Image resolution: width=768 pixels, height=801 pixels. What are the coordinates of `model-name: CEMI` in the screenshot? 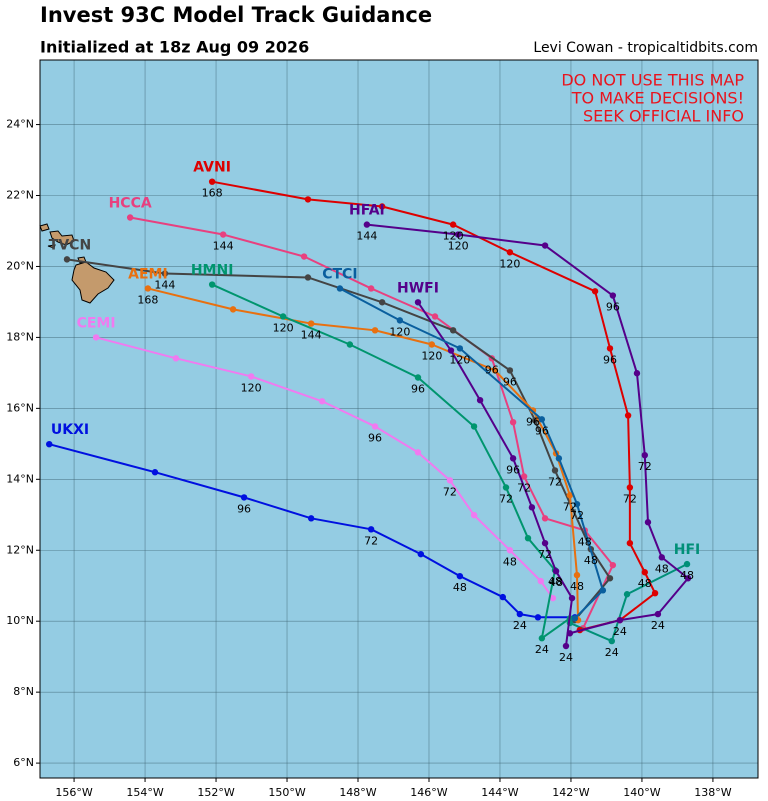 It's located at (96, 323).